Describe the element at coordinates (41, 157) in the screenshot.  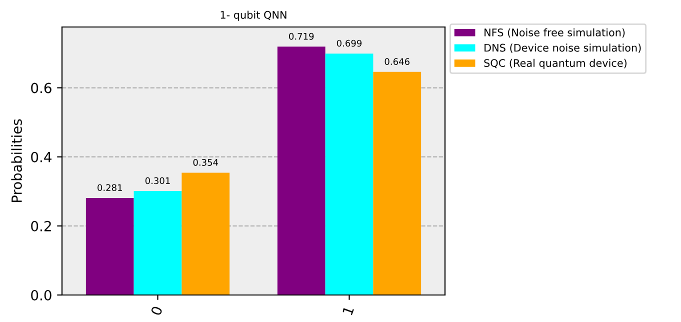
I see `y-tick-label: 0.4` at that location.